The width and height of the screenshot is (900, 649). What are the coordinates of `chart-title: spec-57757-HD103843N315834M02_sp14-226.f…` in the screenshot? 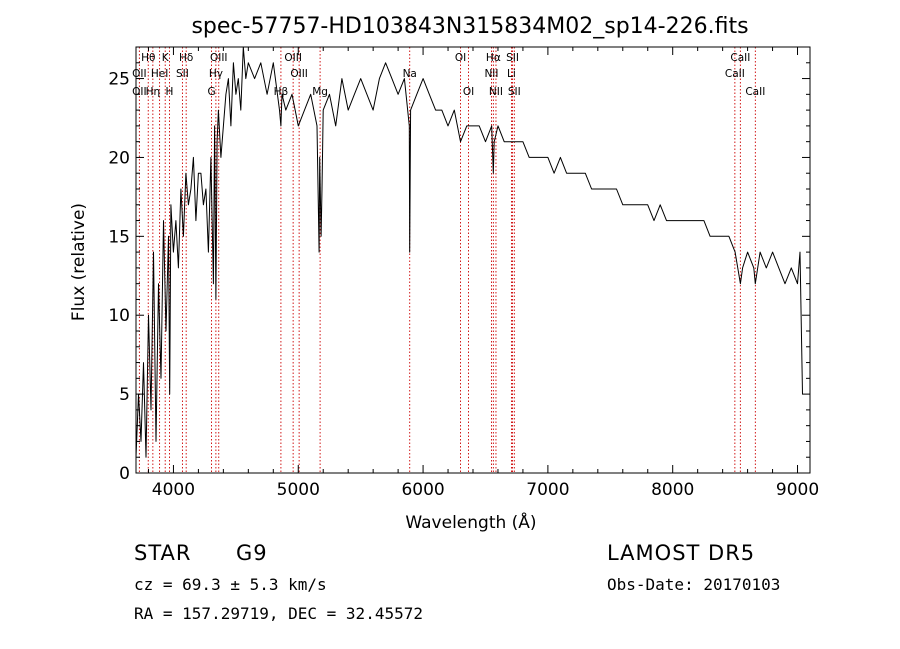 It's located at (469, 26).